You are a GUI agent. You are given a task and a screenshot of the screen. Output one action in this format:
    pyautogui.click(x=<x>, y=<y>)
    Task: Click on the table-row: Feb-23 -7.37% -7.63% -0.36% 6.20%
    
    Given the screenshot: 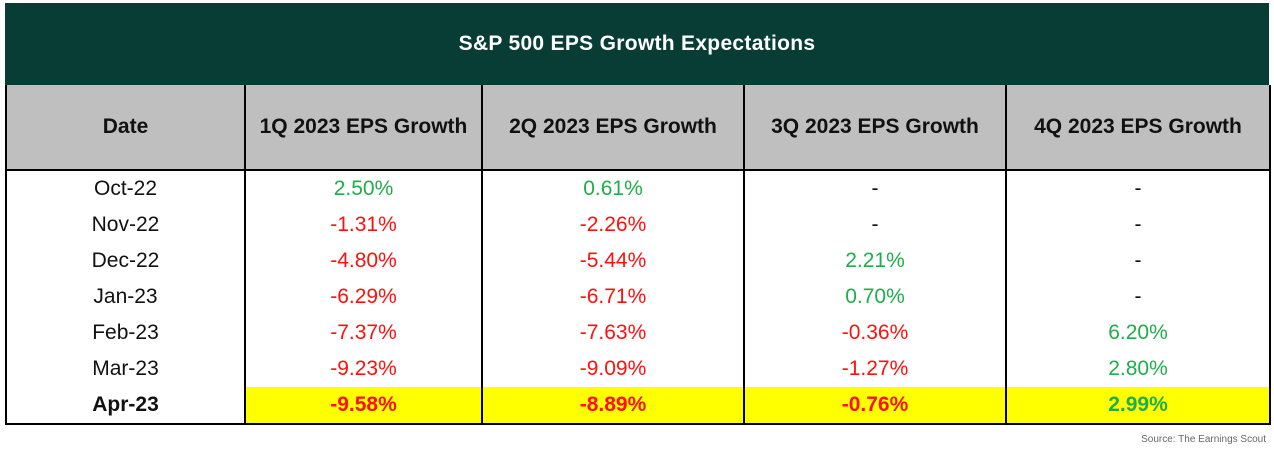 What is the action you would take?
    pyautogui.click(x=638, y=333)
    